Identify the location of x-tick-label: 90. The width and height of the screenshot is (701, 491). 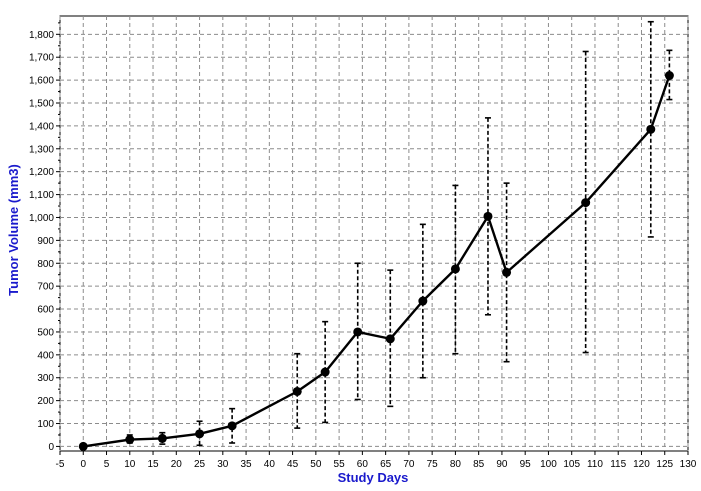
(502, 464).